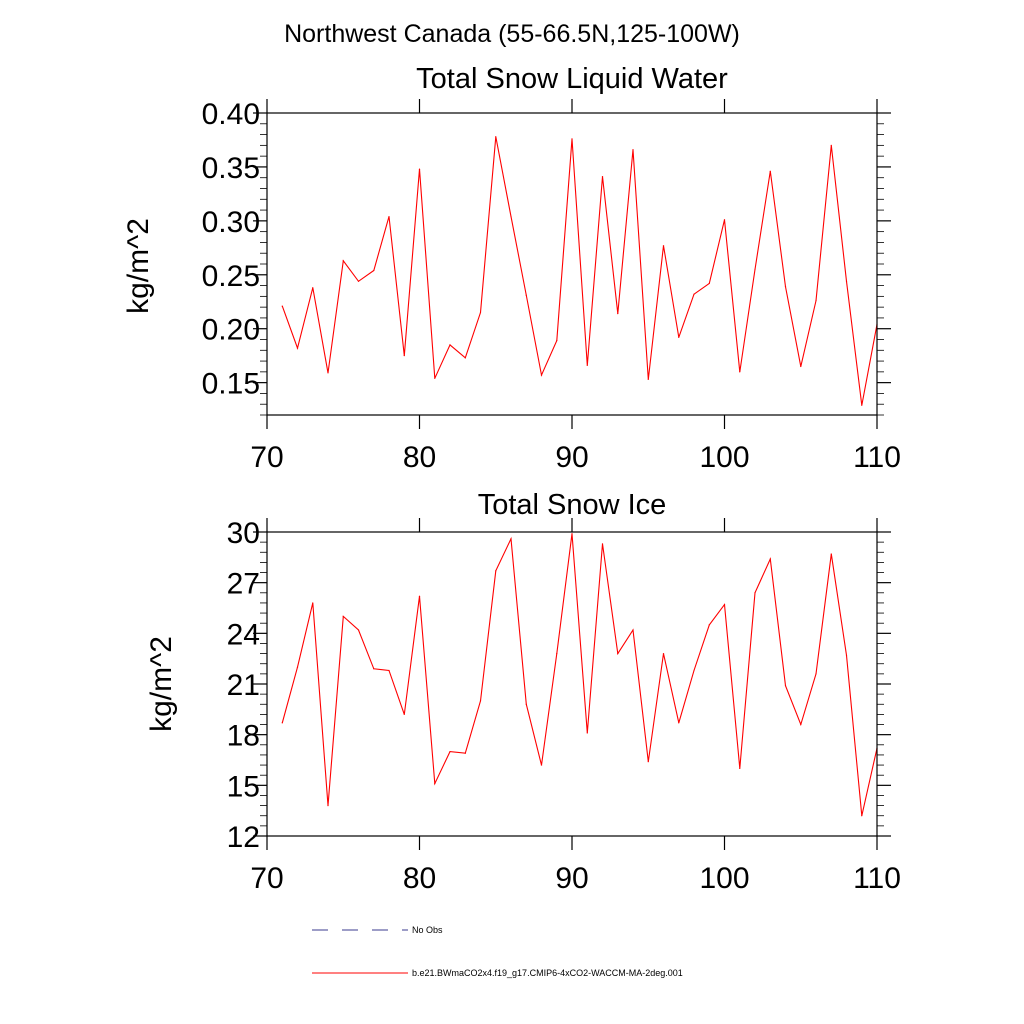 Image resolution: width=1024 pixels, height=1024 pixels. What do you see at coordinates (572, 505) in the screenshot?
I see `chart-title: Total Snow Ice` at bounding box center [572, 505].